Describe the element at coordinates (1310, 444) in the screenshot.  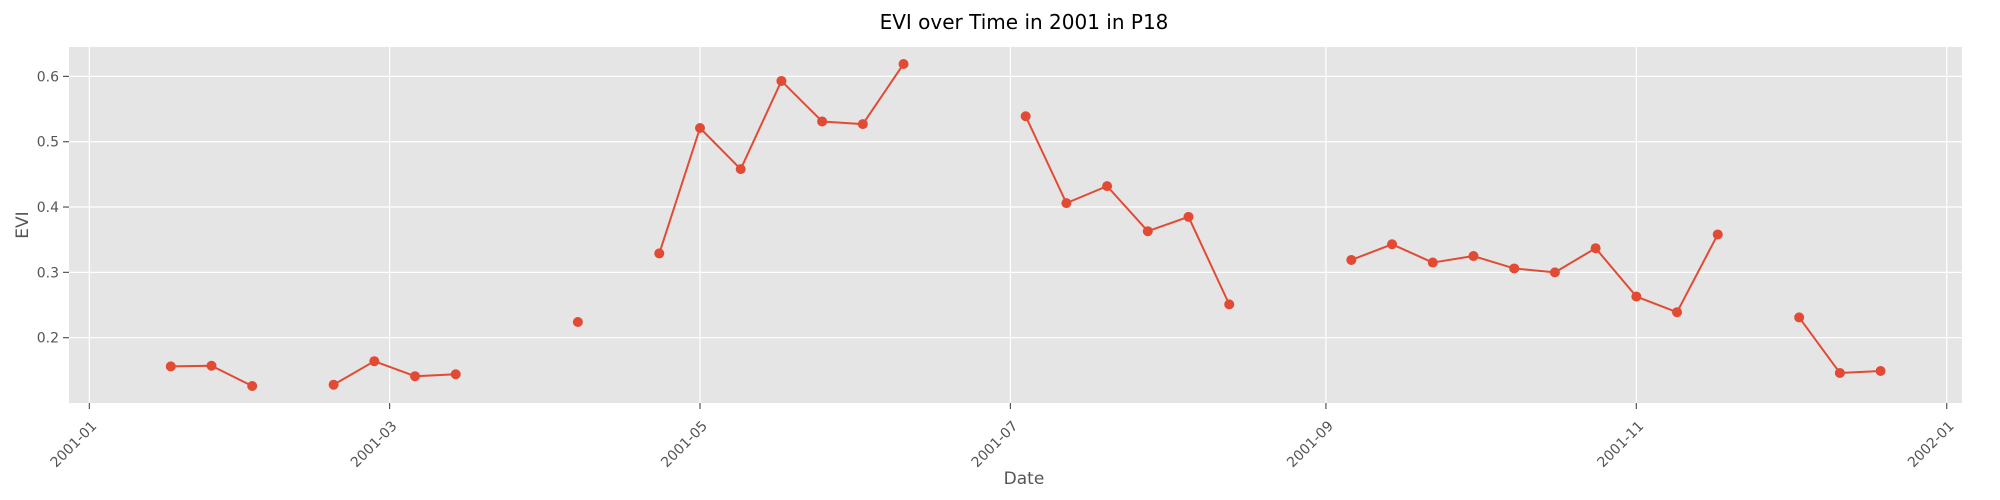
I see `x-tick-label: 2001-09` at that location.